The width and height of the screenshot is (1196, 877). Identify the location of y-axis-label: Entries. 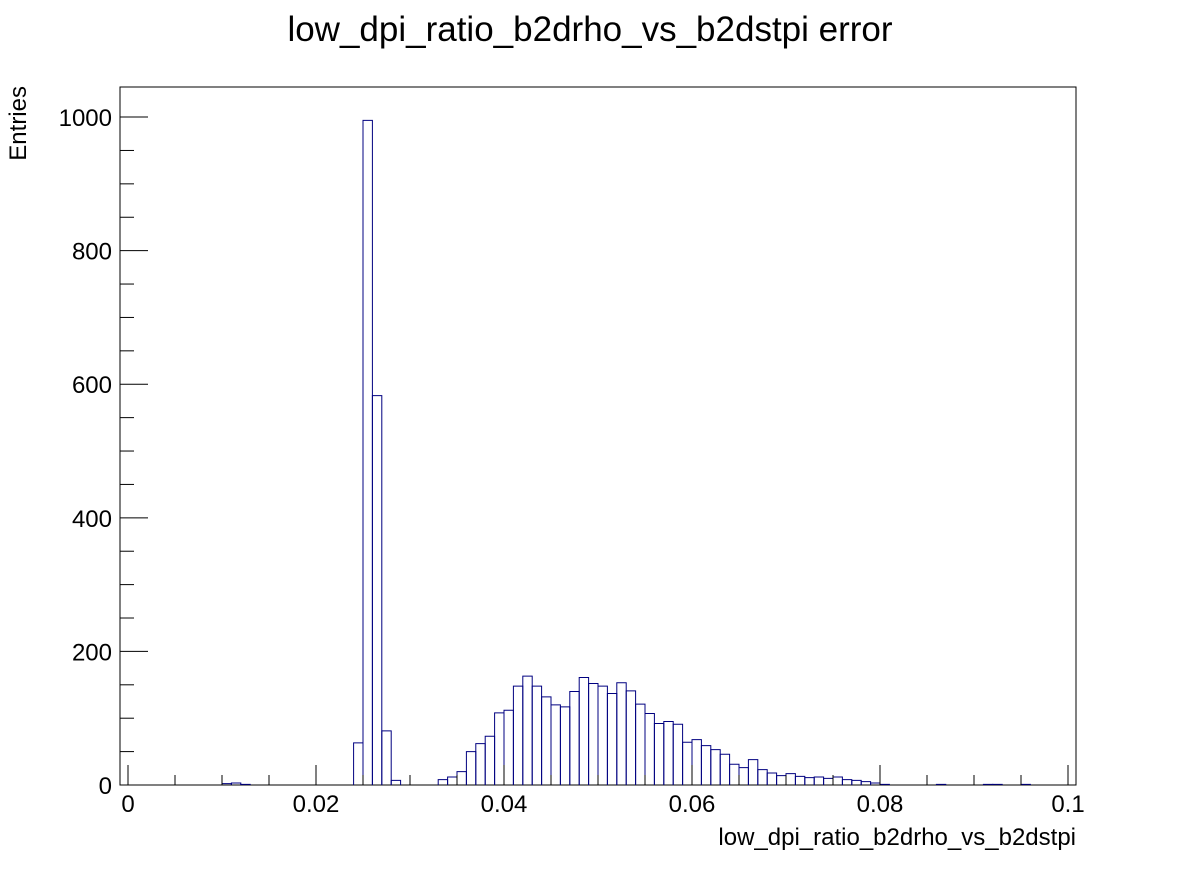
(18, 123).